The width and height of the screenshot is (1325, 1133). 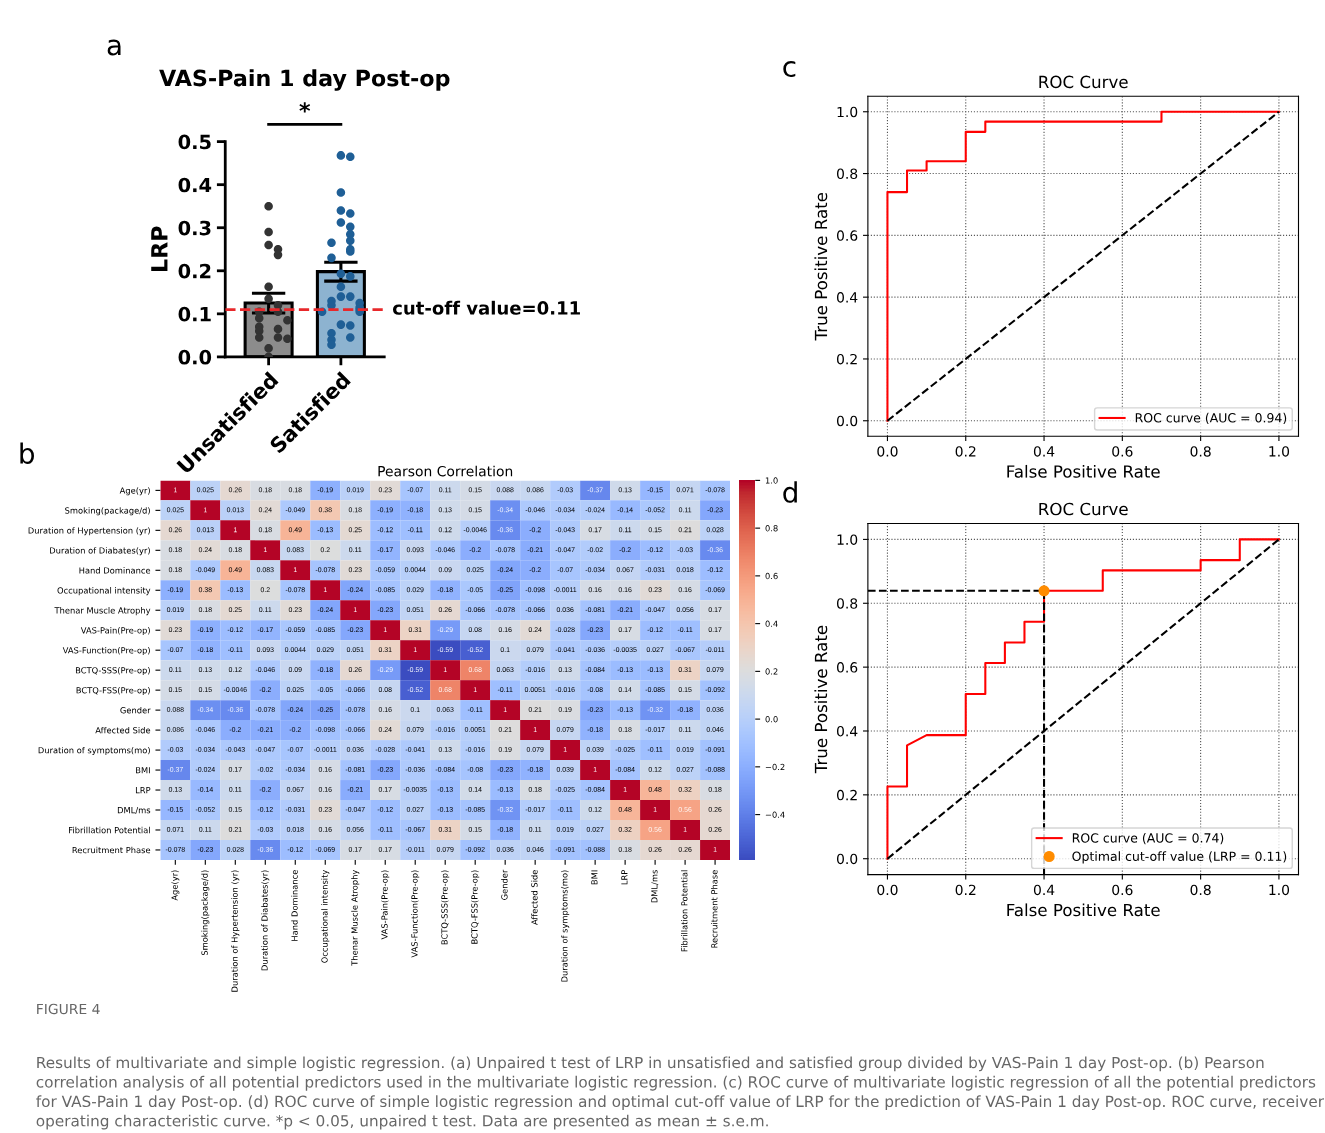 I want to click on y-tick-label: Recruitment Phase, so click(x=111, y=850).